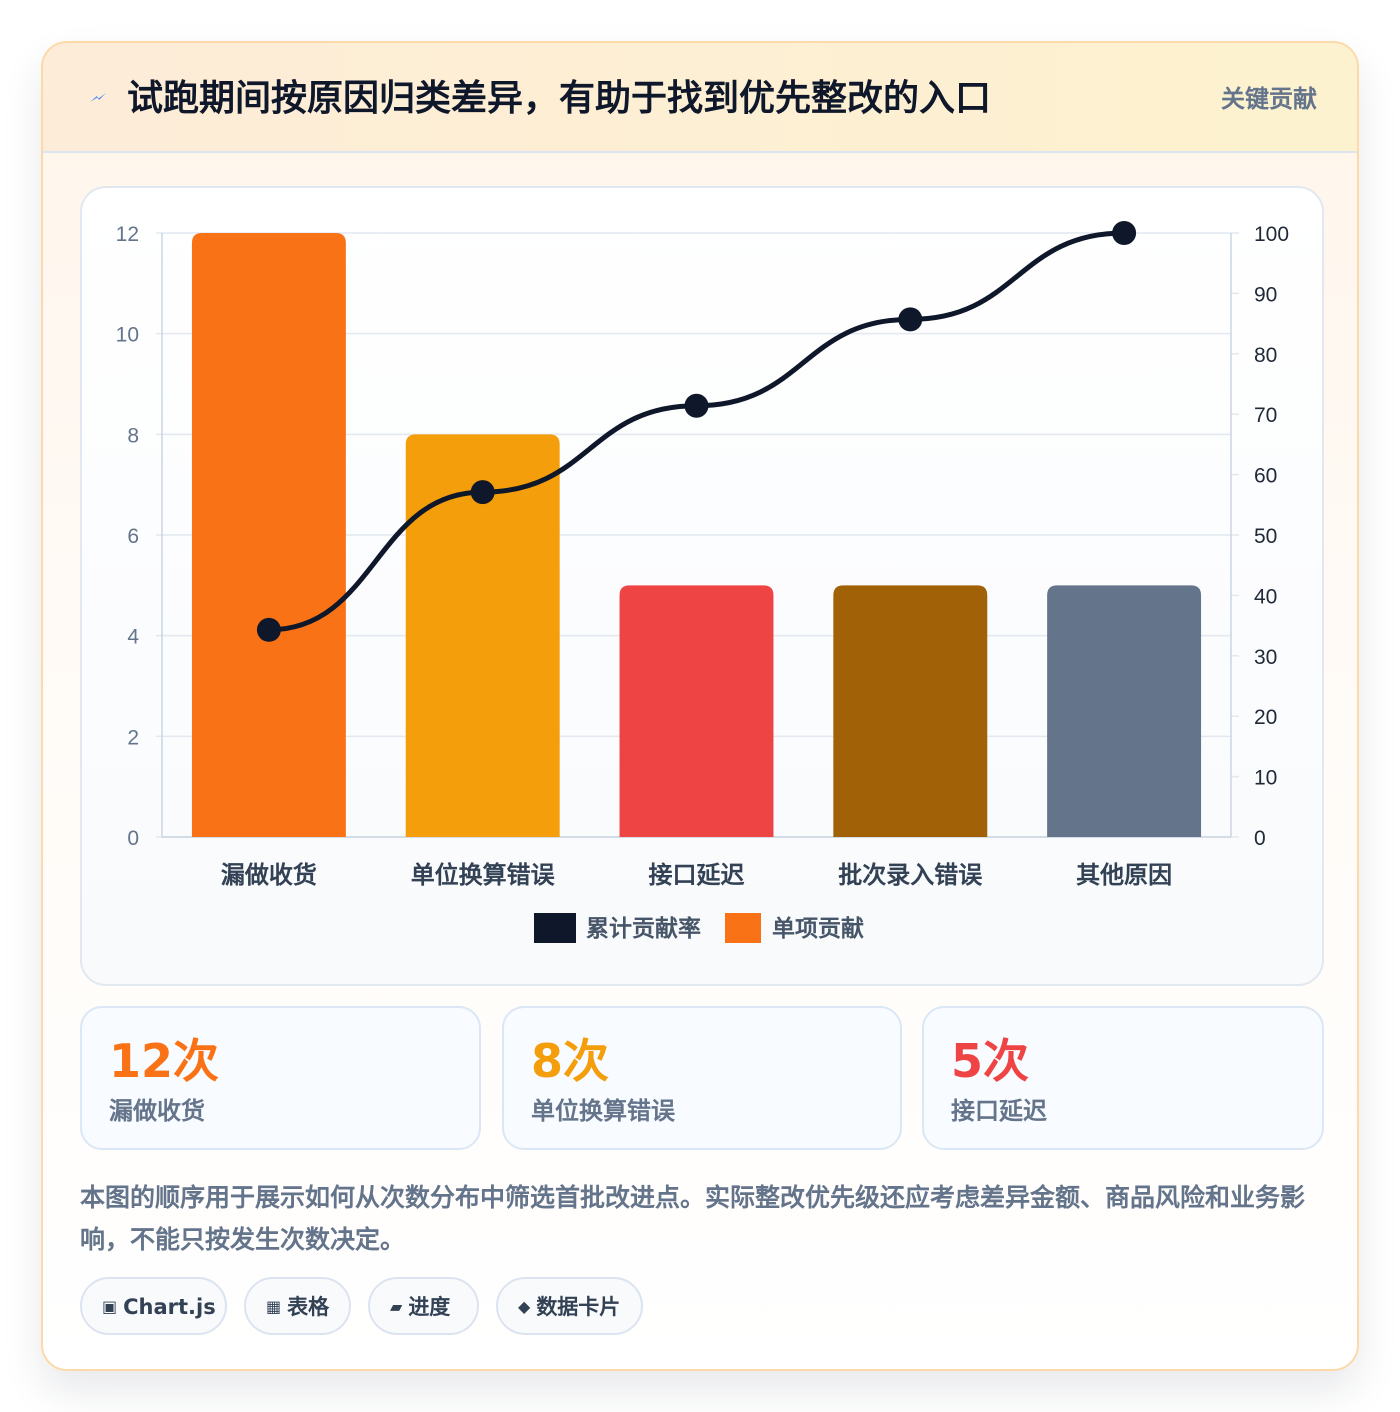 The width and height of the screenshot is (1400, 1412). I want to click on x-tick-label: 单位换算错误, so click(483, 875).